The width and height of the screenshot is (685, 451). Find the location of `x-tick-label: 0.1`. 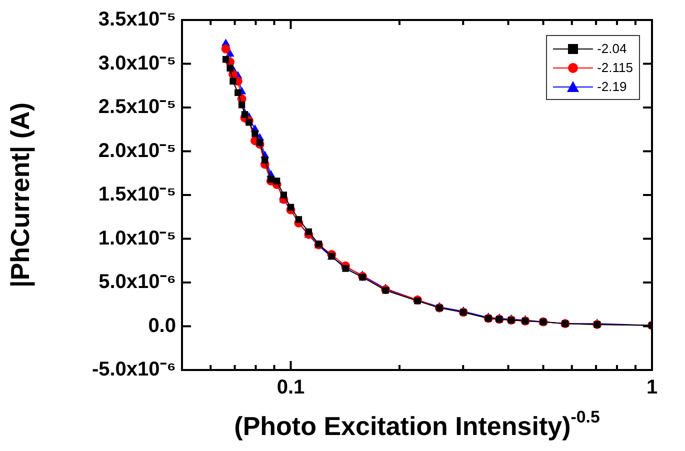

x-tick-label: 0.1 is located at coordinates (290, 387).